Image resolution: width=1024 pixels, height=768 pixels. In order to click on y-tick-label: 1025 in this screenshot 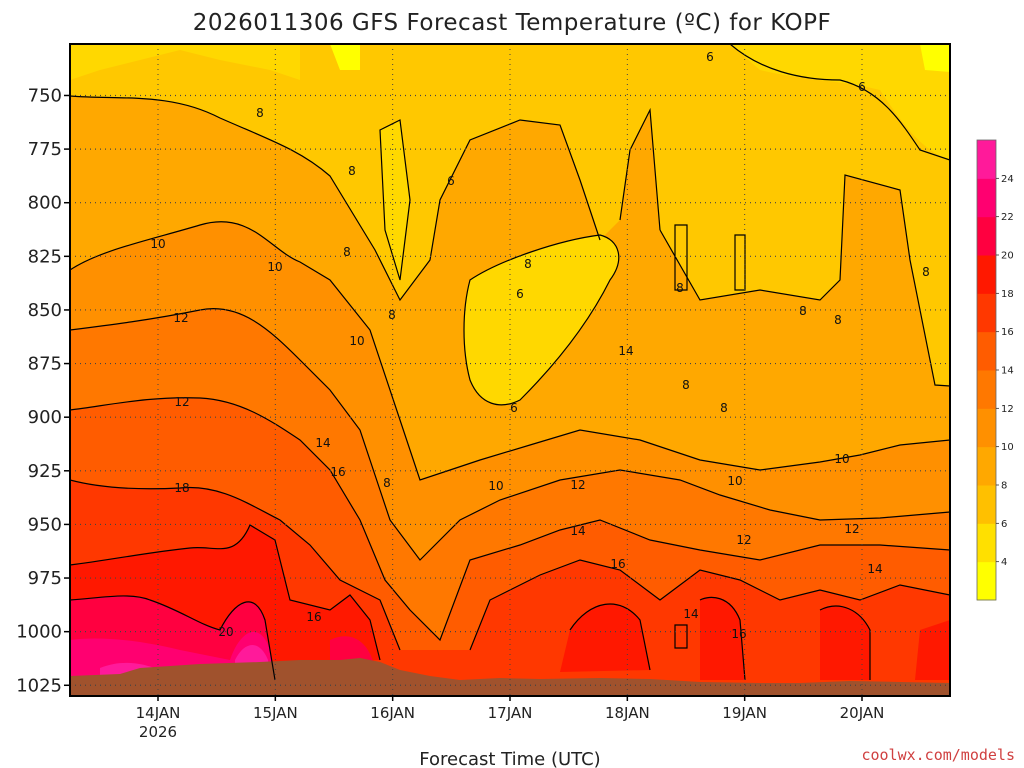, I will do `click(39, 685)`.